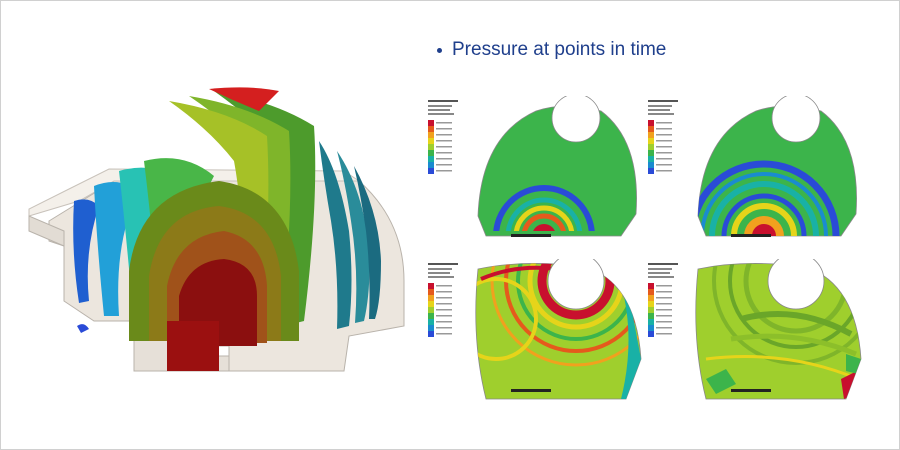  I want to click on slide-title-row: Pressure at points in time, so click(551, 50).